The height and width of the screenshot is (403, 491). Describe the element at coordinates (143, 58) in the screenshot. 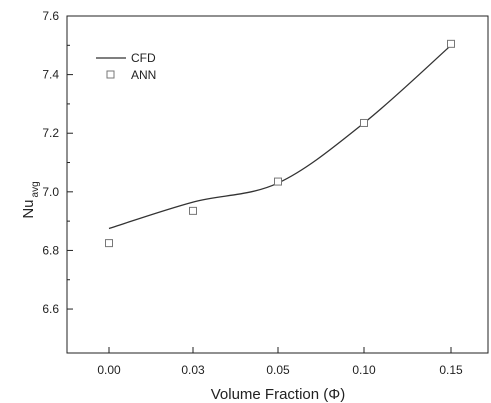

I see `legend-cfd-label: CFD` at that location.